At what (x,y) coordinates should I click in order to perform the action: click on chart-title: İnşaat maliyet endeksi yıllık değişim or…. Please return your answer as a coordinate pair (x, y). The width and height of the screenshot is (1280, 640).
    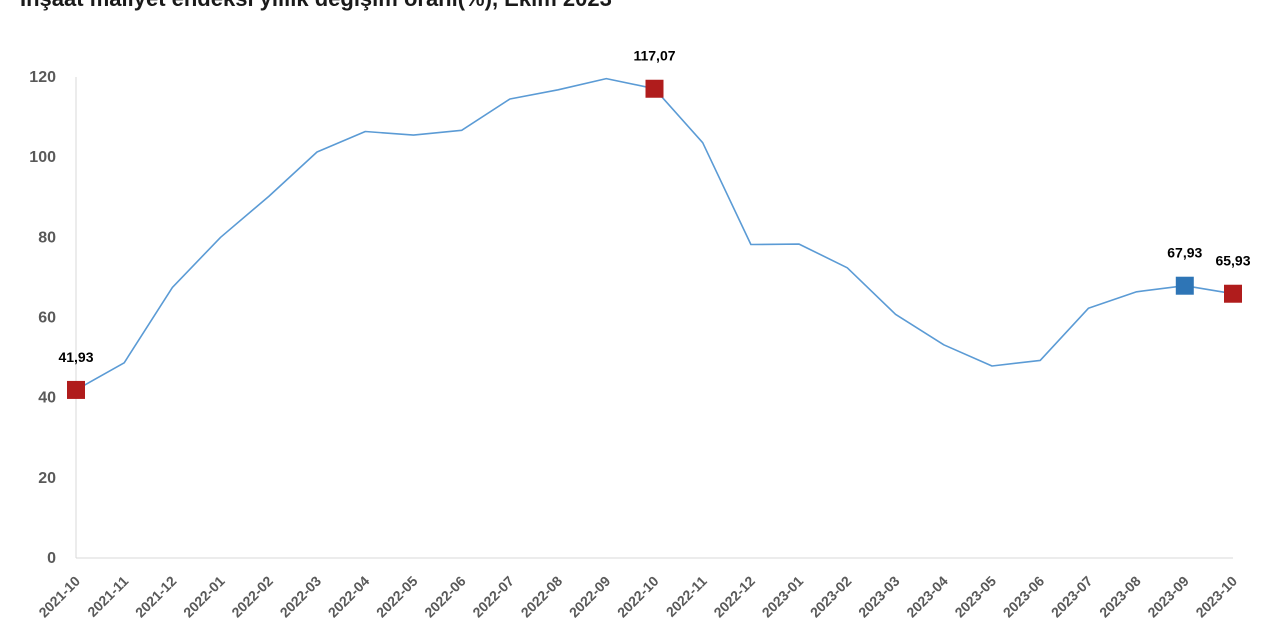
    Looking at the image, I should click on (316, 6).